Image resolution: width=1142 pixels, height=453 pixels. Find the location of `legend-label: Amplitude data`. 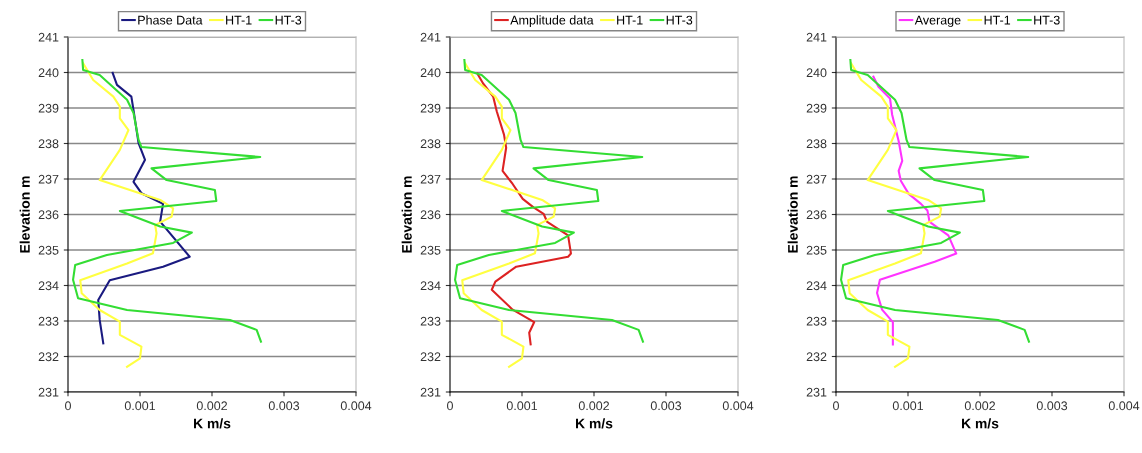

legend-label: Amplitude data is located at coordinates (552, 21).